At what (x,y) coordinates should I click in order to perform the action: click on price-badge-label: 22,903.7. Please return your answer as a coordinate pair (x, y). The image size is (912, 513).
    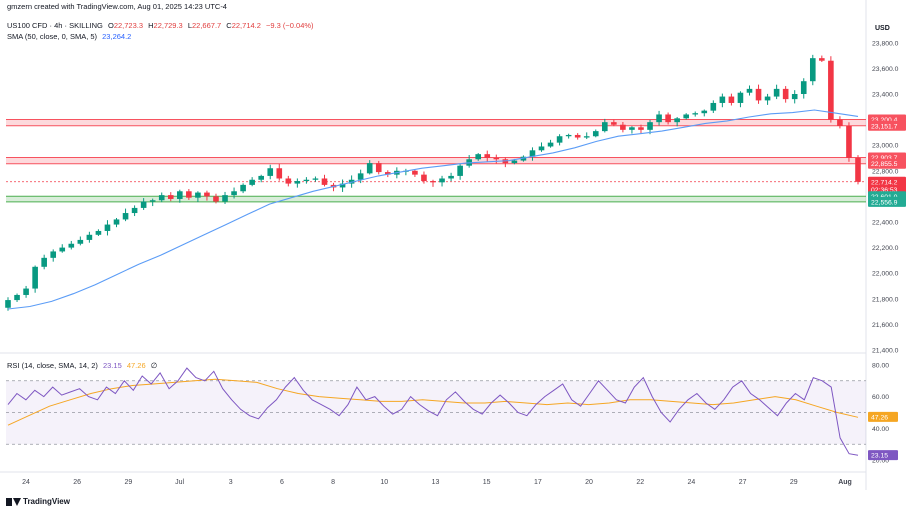
    Looking at the image, I should click on (884, 158).